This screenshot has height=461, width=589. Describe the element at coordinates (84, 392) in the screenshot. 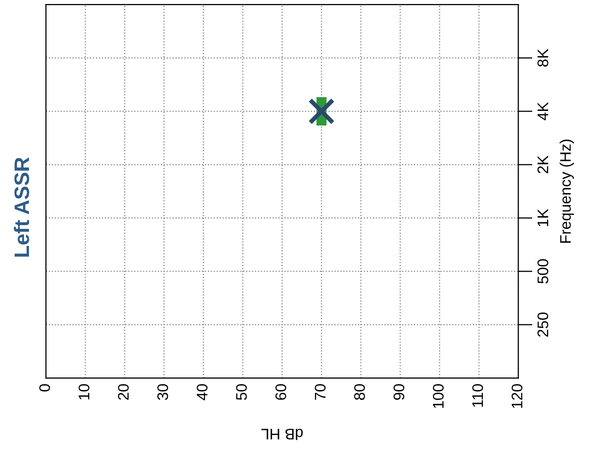

I see `x-tick-label: 10` at that location.